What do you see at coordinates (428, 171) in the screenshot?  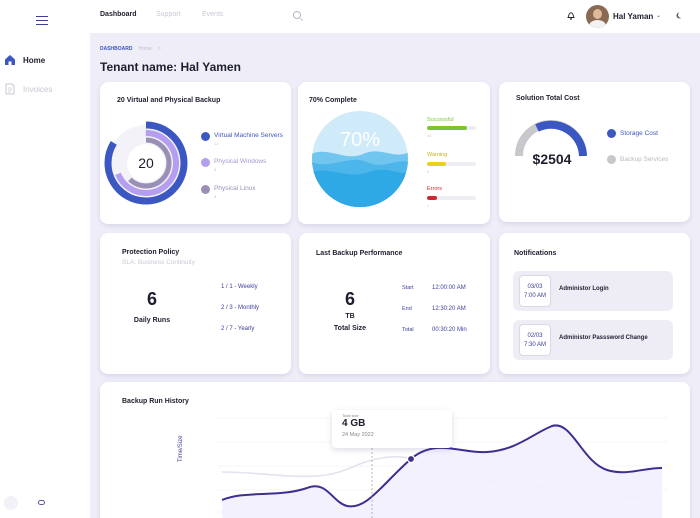 I see `status-count: 5` at bounding box center [428, 171].